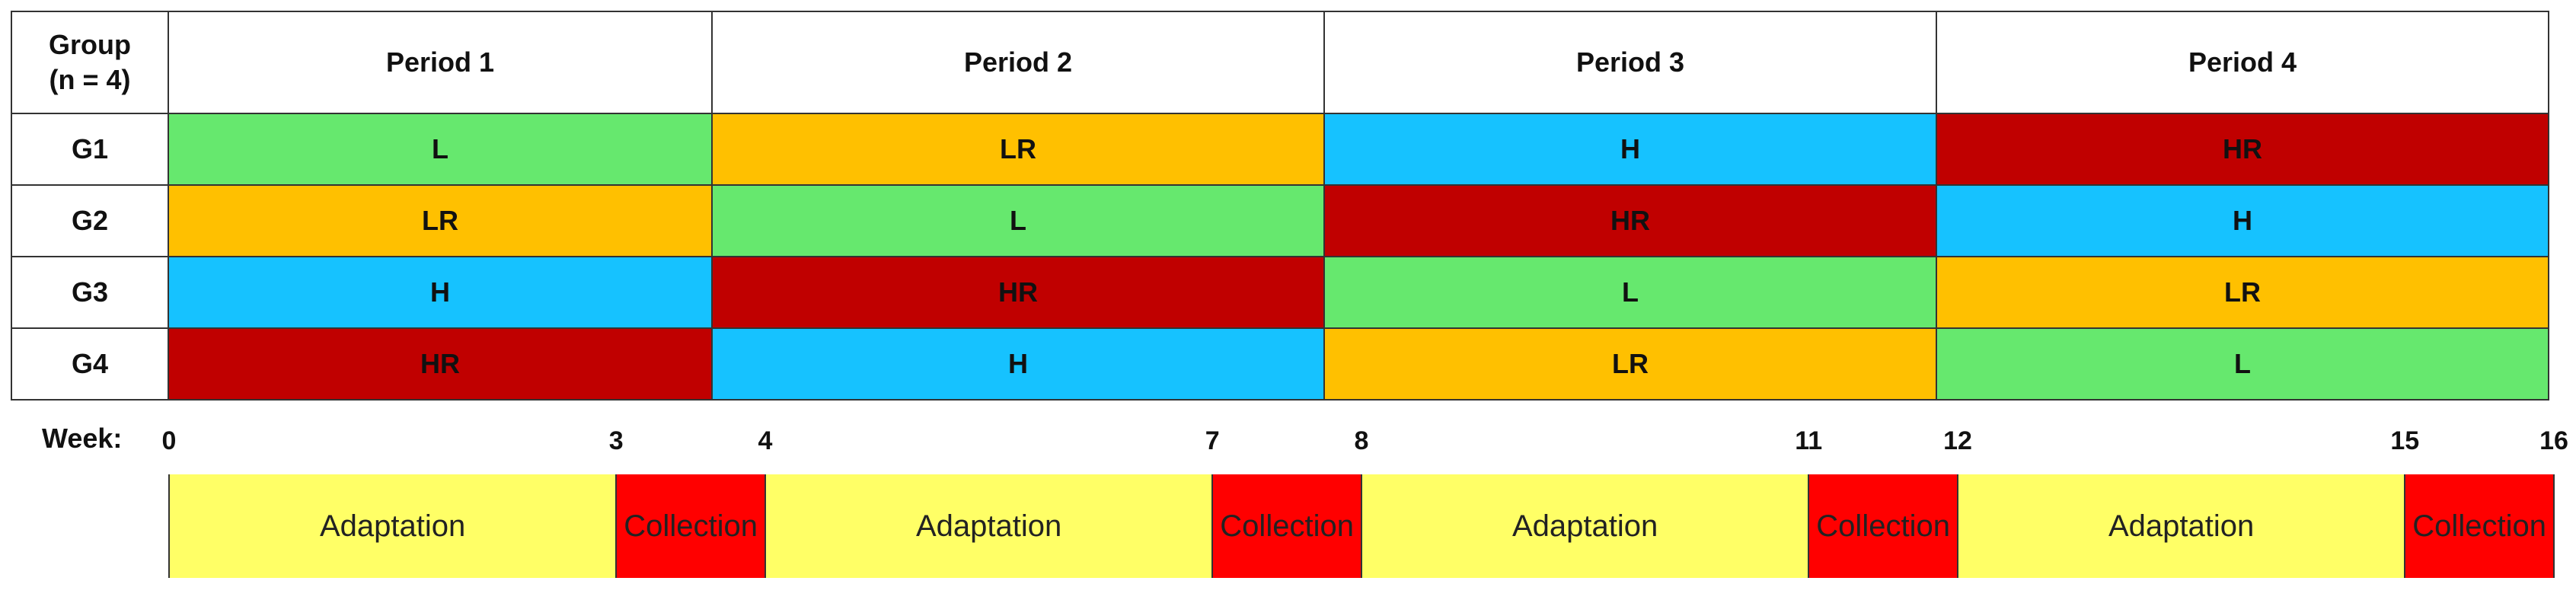  What do you see at coordinates (169, 440) in the screenshot?
I see `week-tick-0: 0` at bounding box center [169, 440].